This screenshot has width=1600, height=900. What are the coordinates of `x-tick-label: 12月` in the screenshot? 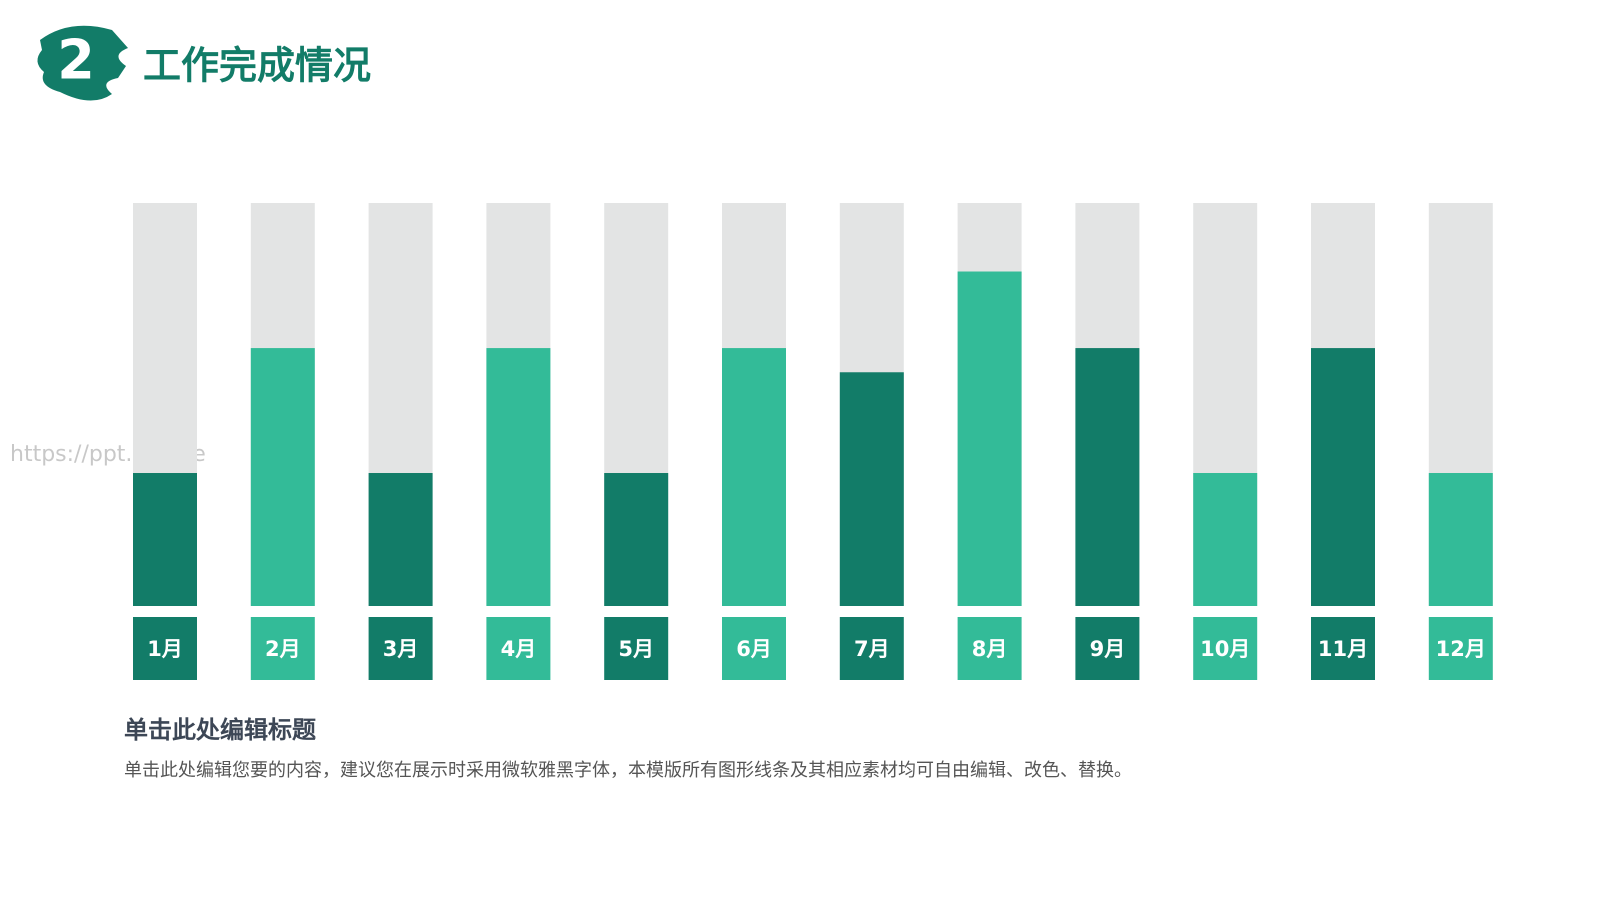 It's located at (1461, 649).